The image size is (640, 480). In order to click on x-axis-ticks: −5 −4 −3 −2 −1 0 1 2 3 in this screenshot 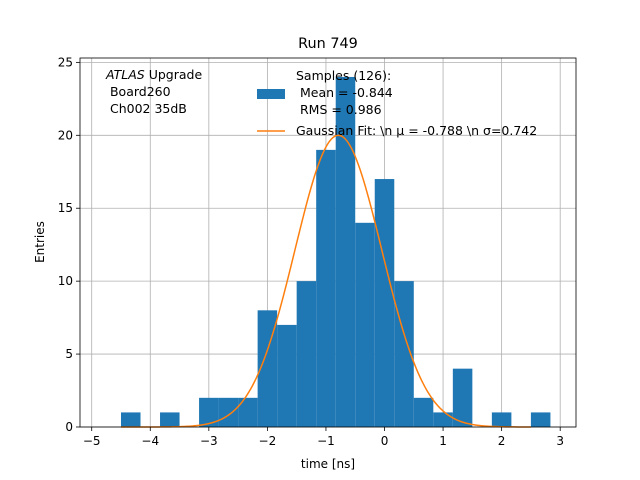, I will do `click(323, 437)`.